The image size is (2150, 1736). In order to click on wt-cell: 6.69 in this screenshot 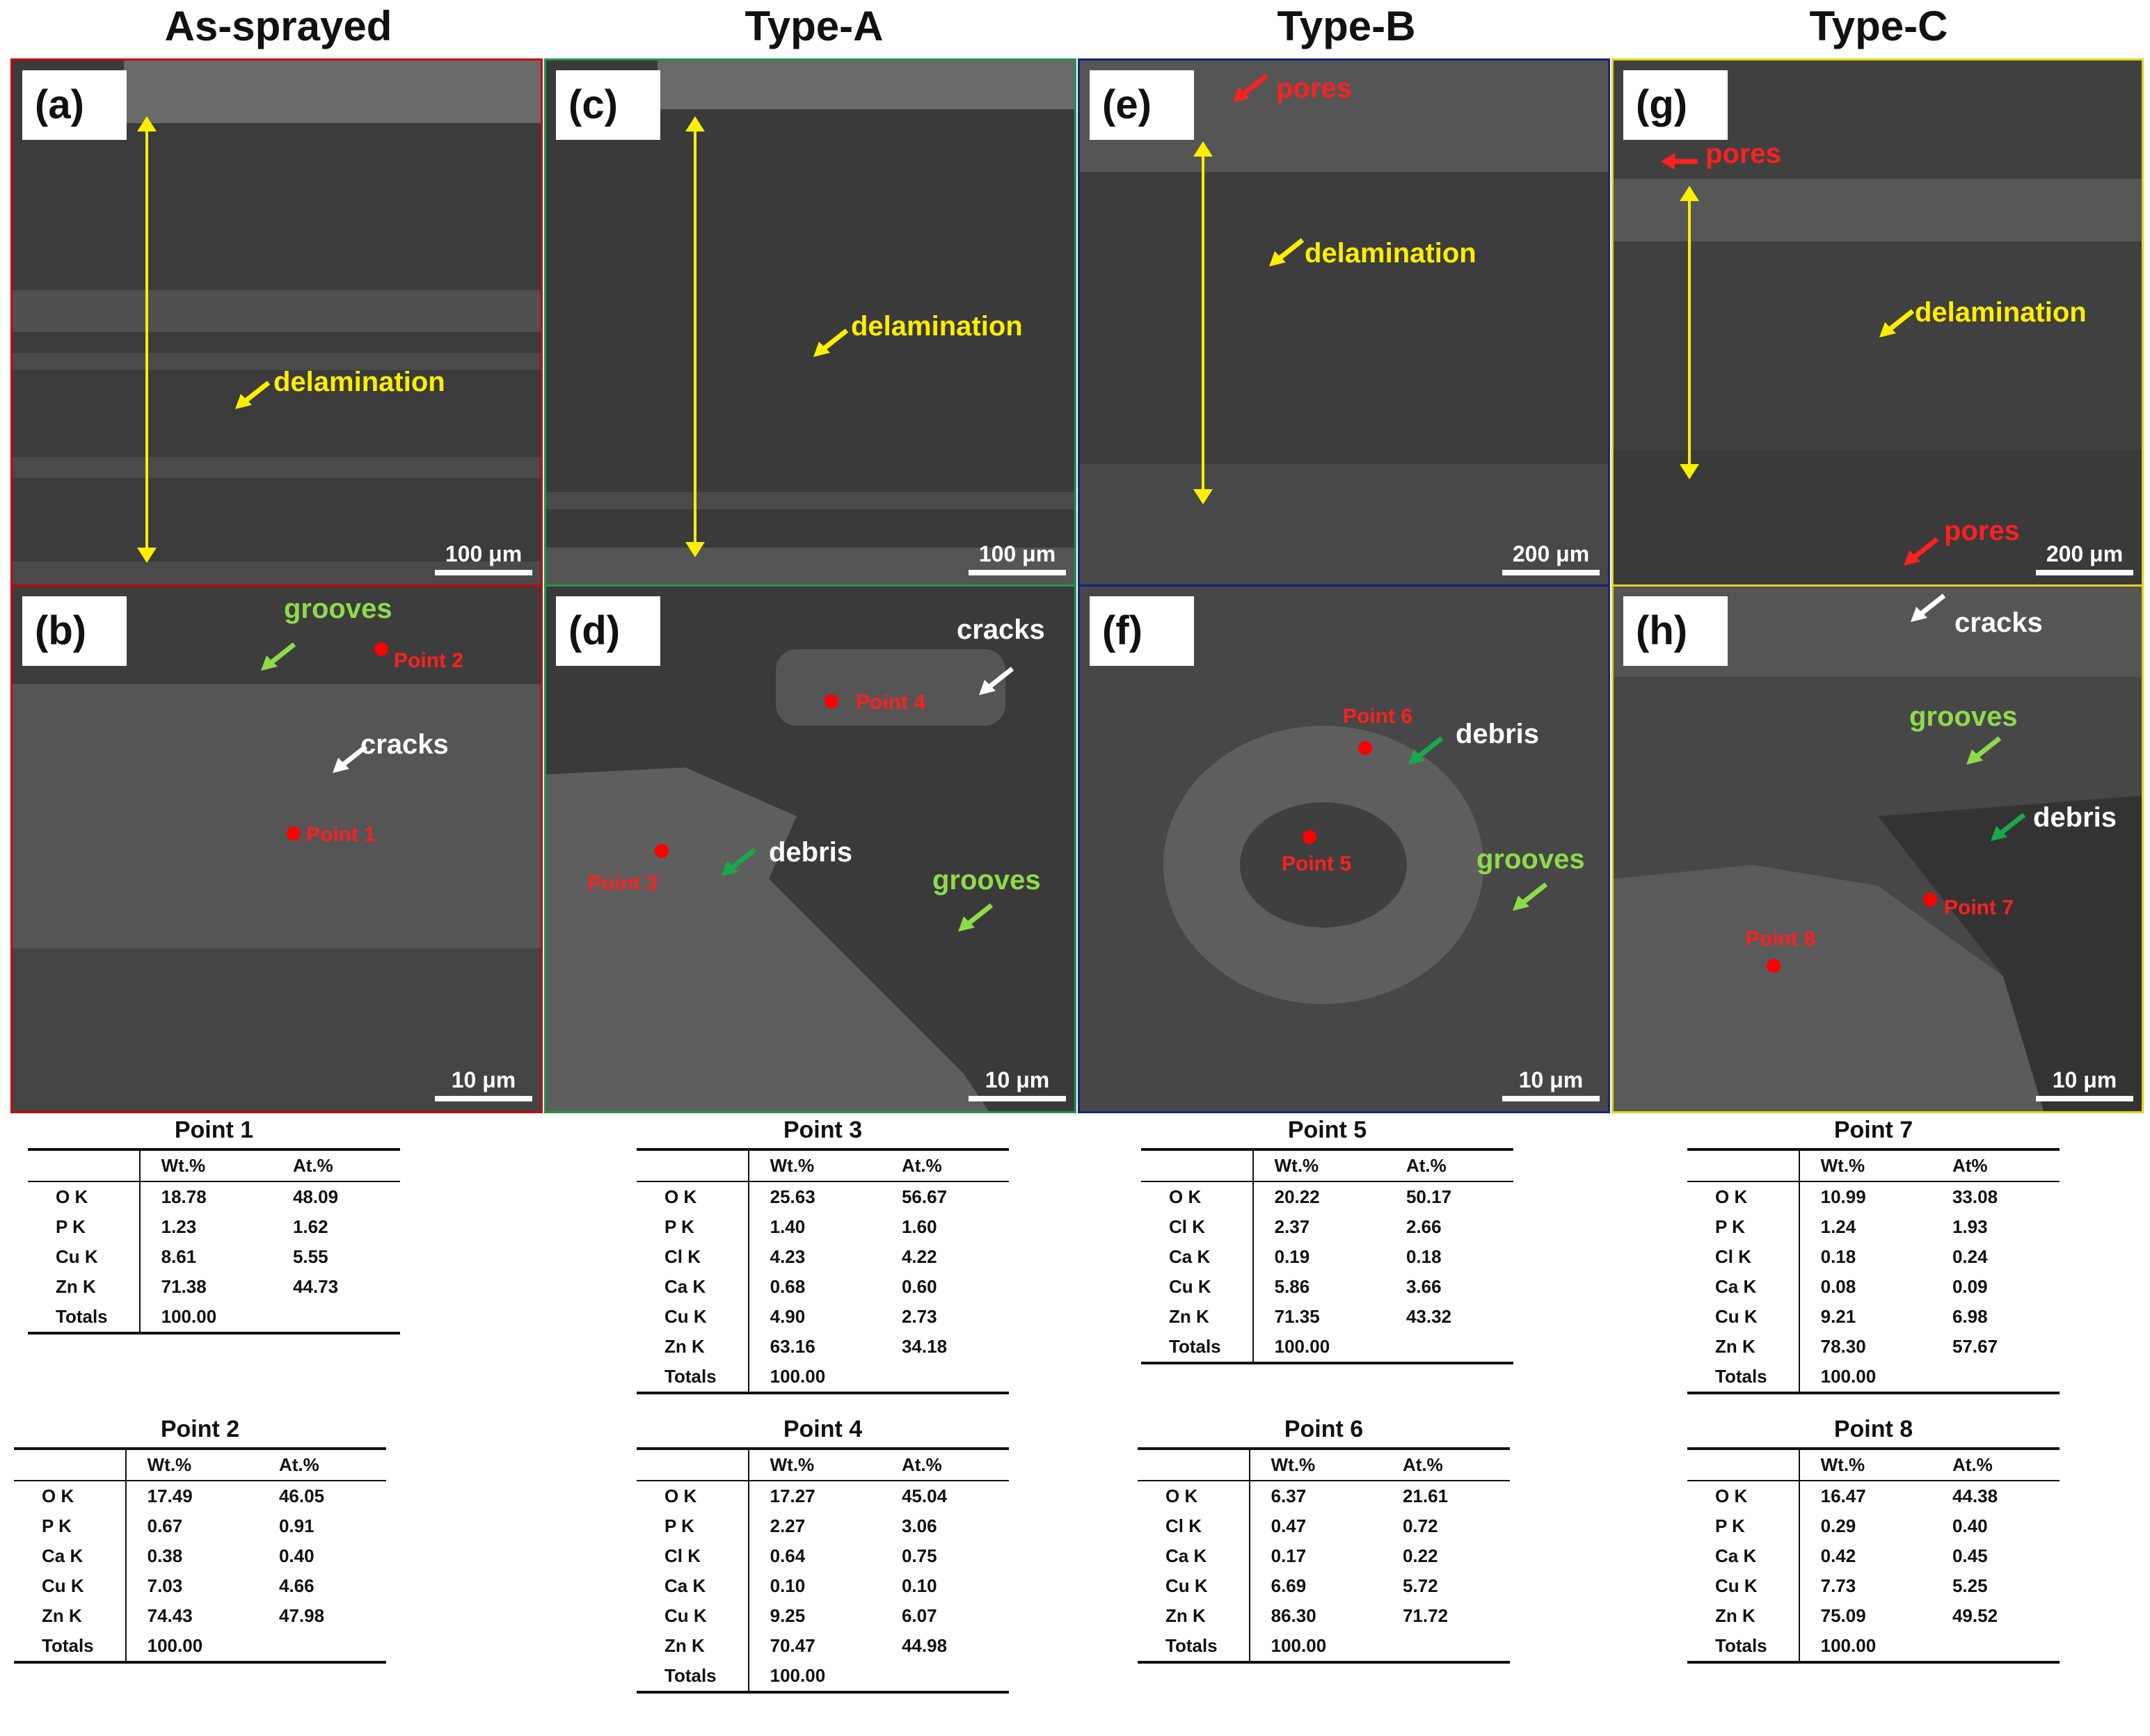, I will do `click(1289, 1586)`.